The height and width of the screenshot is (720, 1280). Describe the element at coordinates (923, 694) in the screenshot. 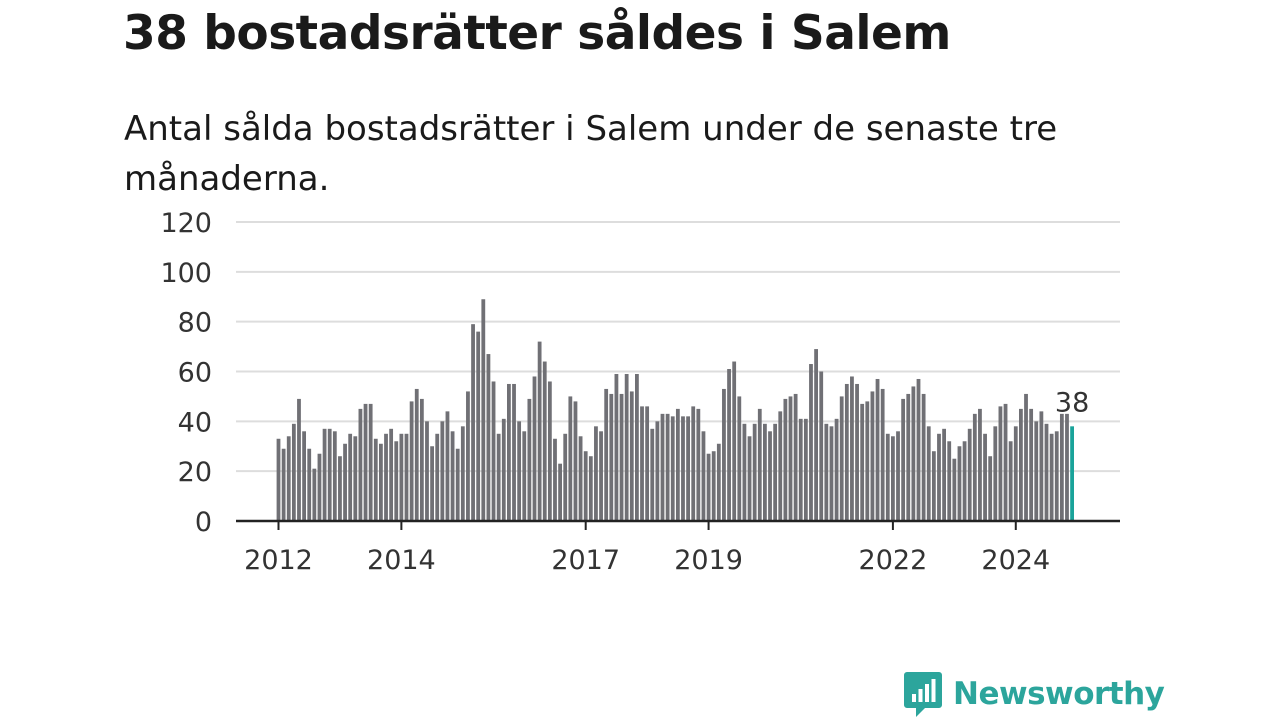

I see `bar-chart-speech-bubble-icon` at that location.